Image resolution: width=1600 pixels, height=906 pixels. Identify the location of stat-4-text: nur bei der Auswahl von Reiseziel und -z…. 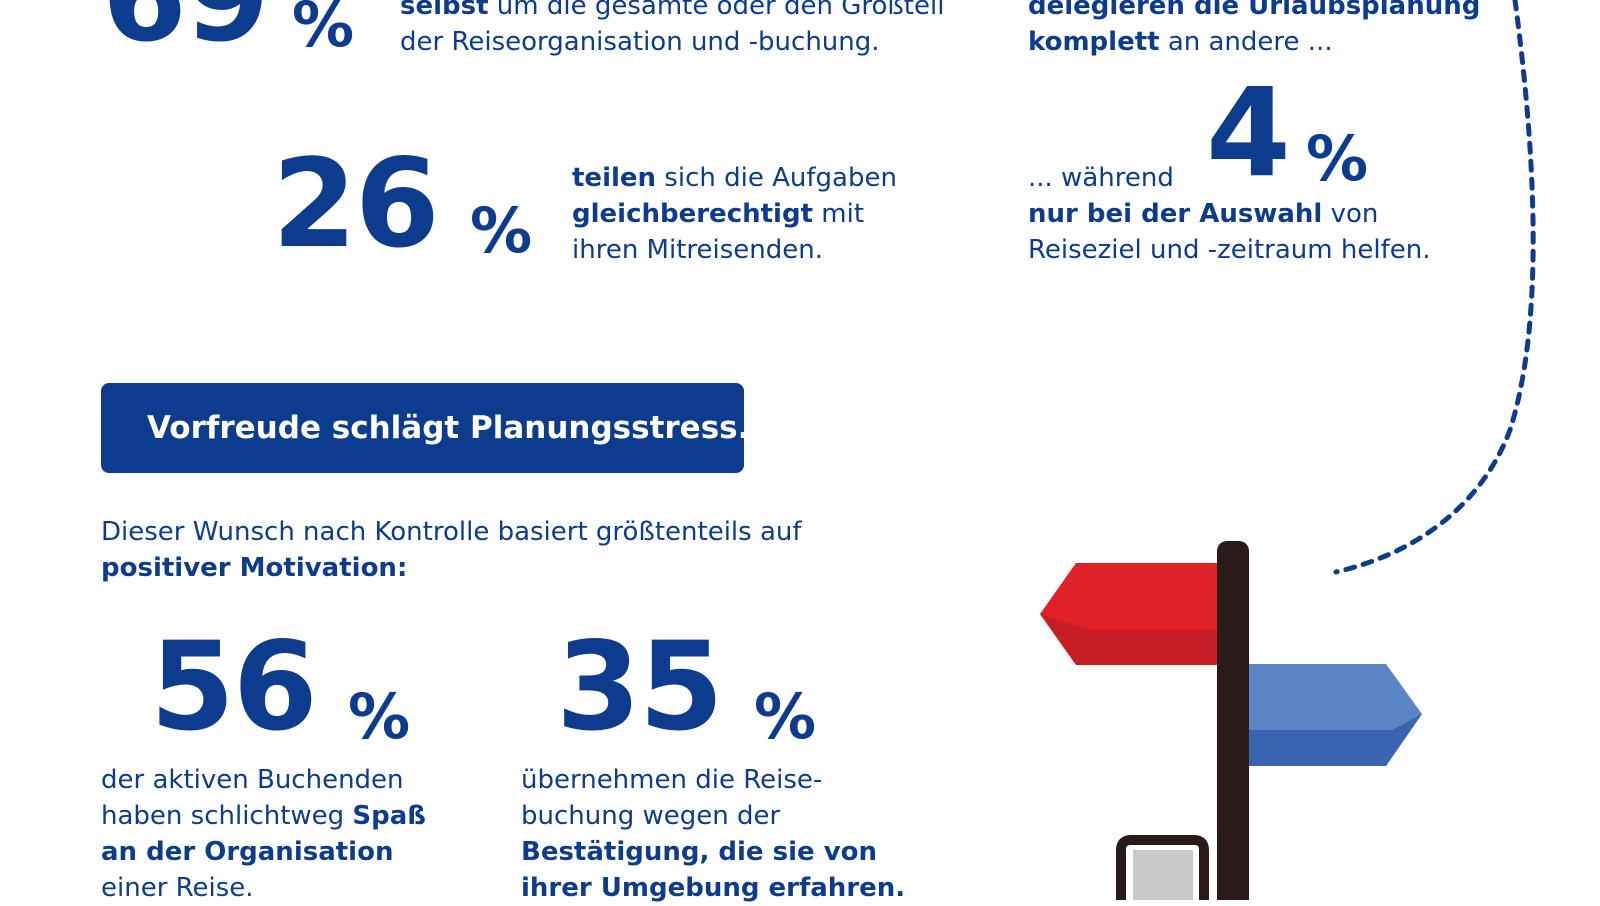
(1229, 232).